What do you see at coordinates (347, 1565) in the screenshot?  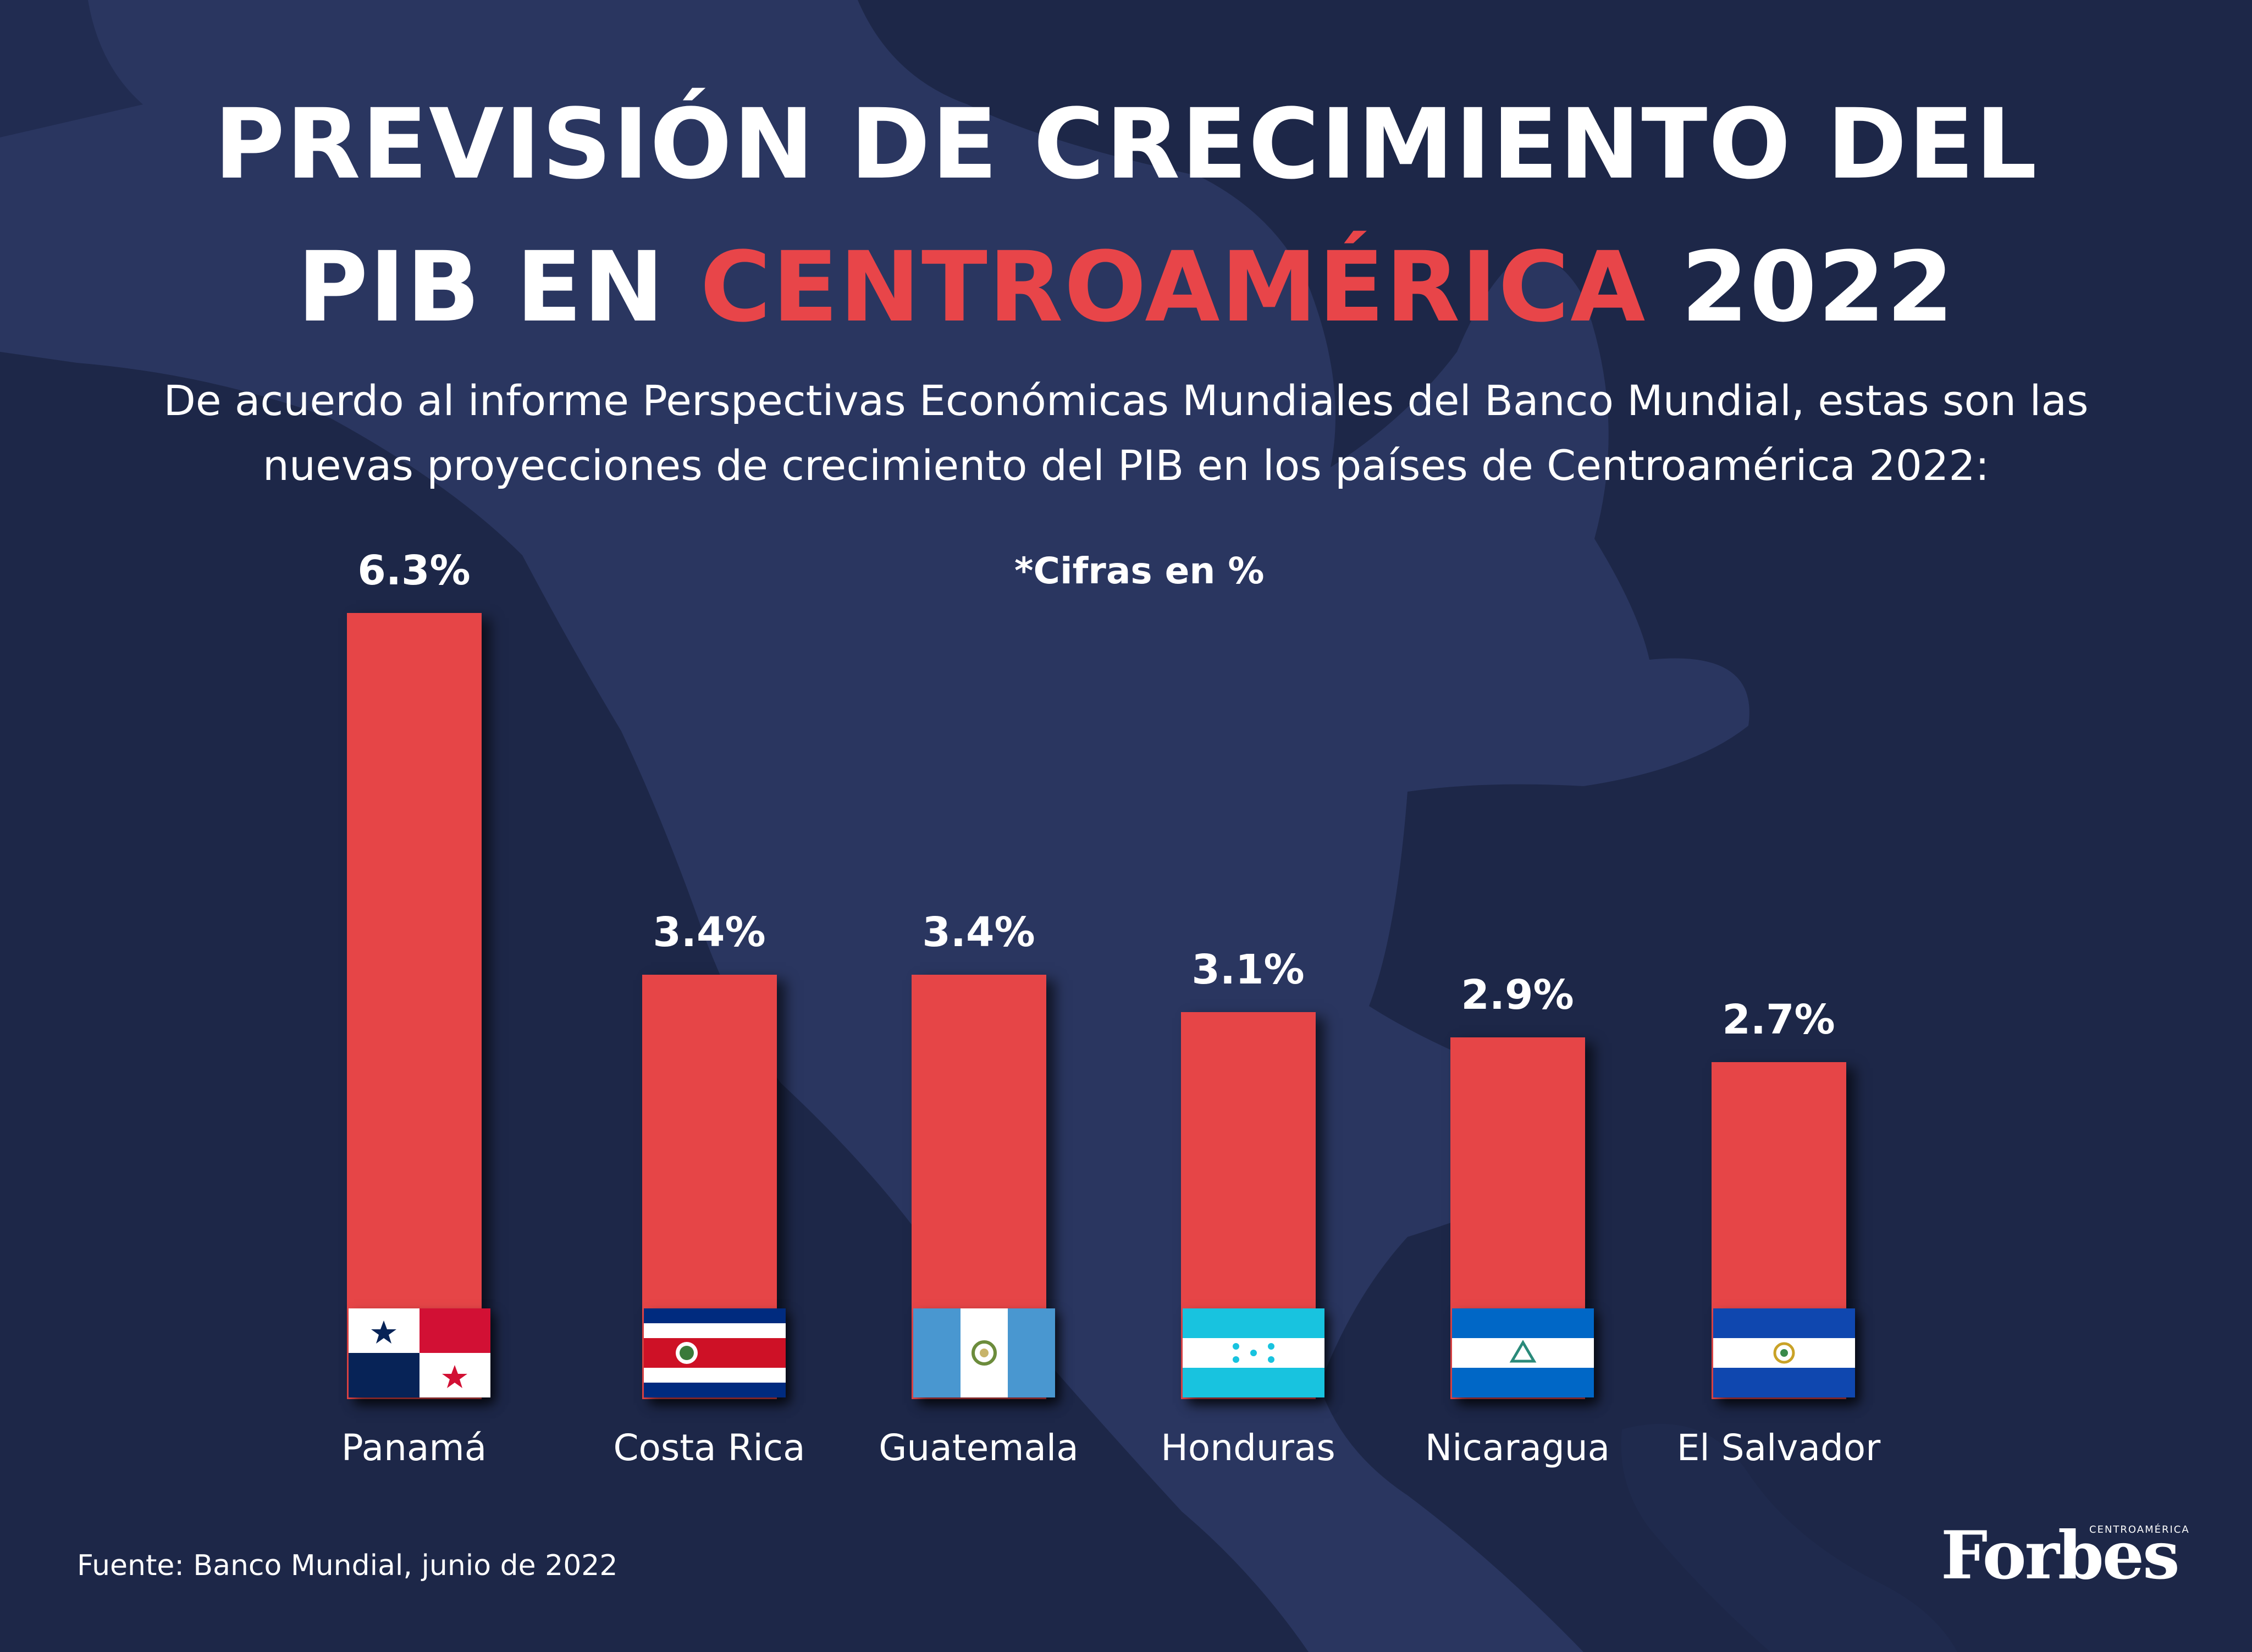 I see `source-note: Fuente: Banco Mundial, junio de 2022` at bounding box center [347, 1565].